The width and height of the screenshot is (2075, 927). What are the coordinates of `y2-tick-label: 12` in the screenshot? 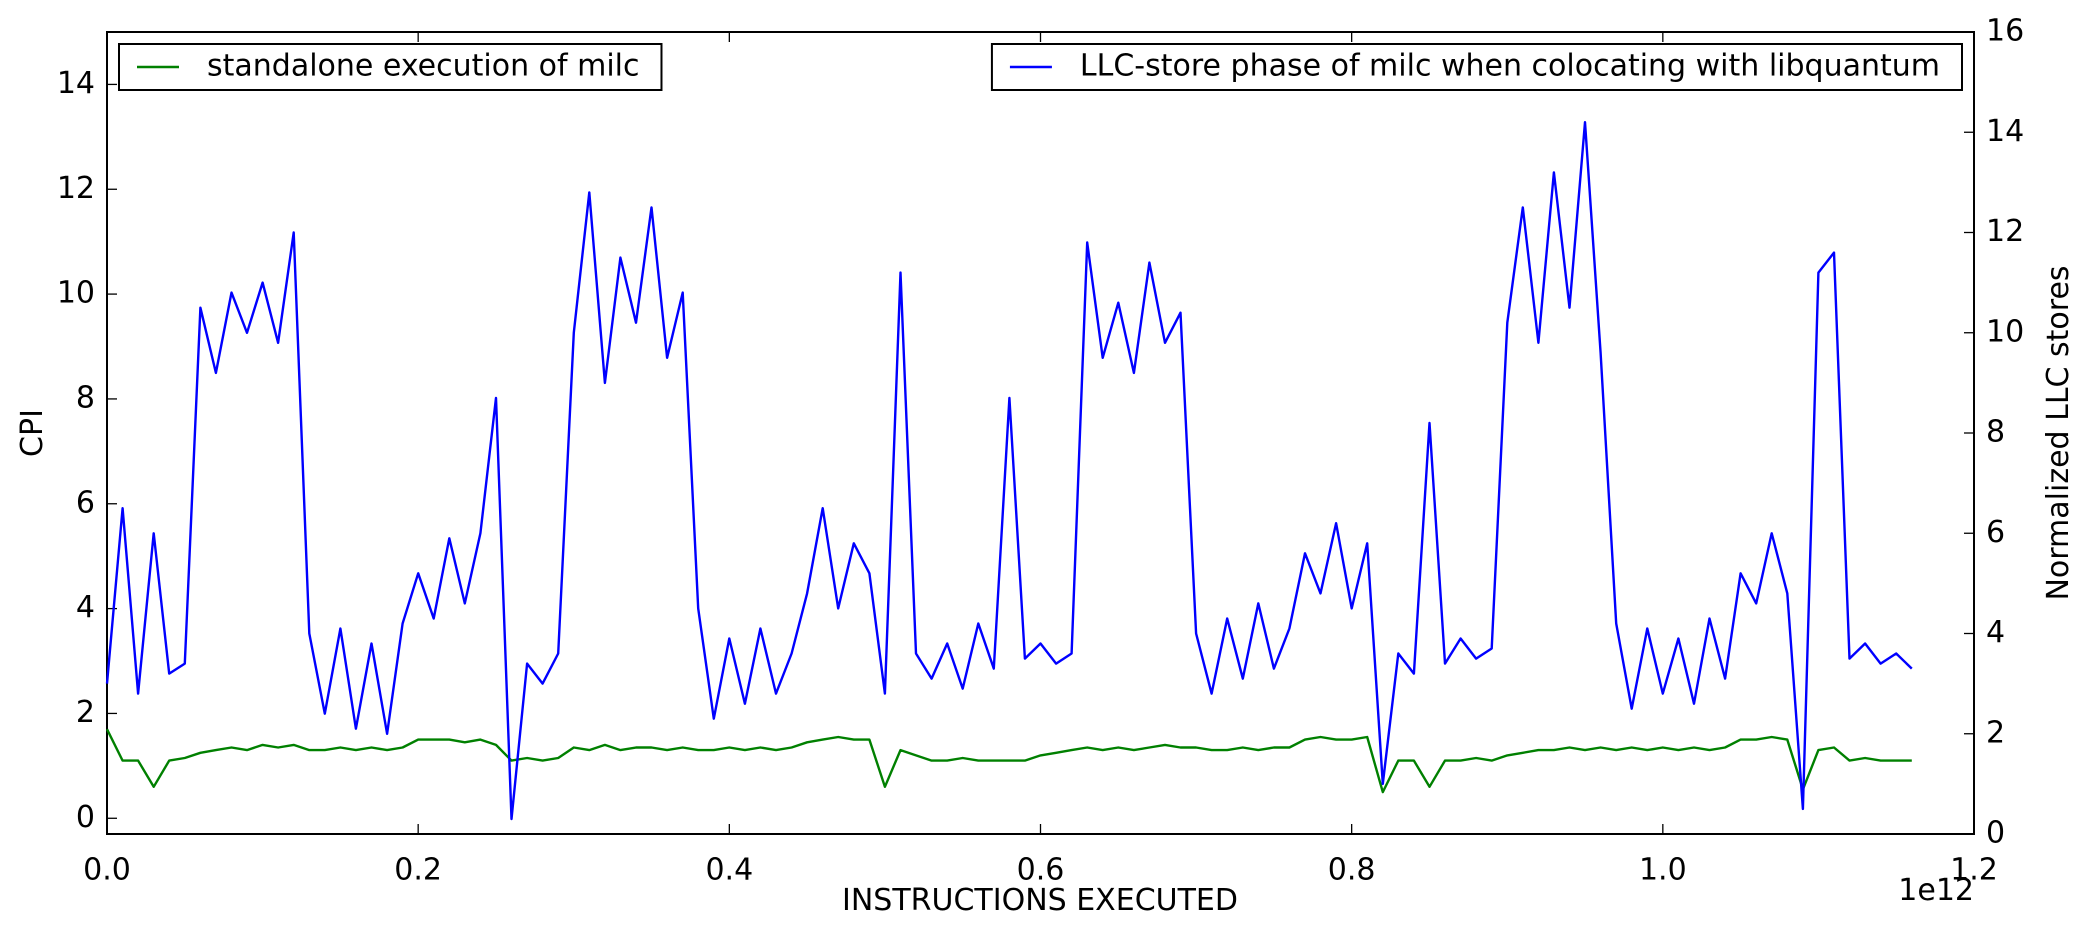 It's located at (2005, 231).